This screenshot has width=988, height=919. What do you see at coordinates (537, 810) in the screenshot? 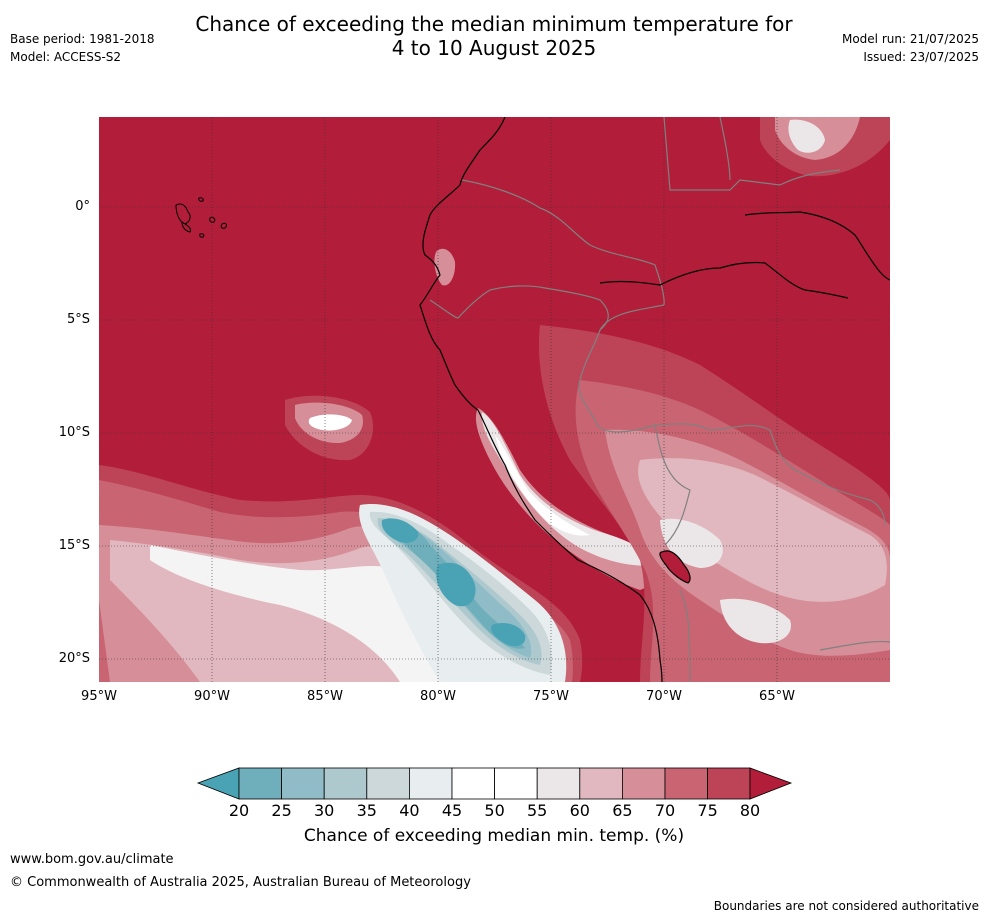
I see `colorbar-tick-55: 55` at bounding box center [537, 810].